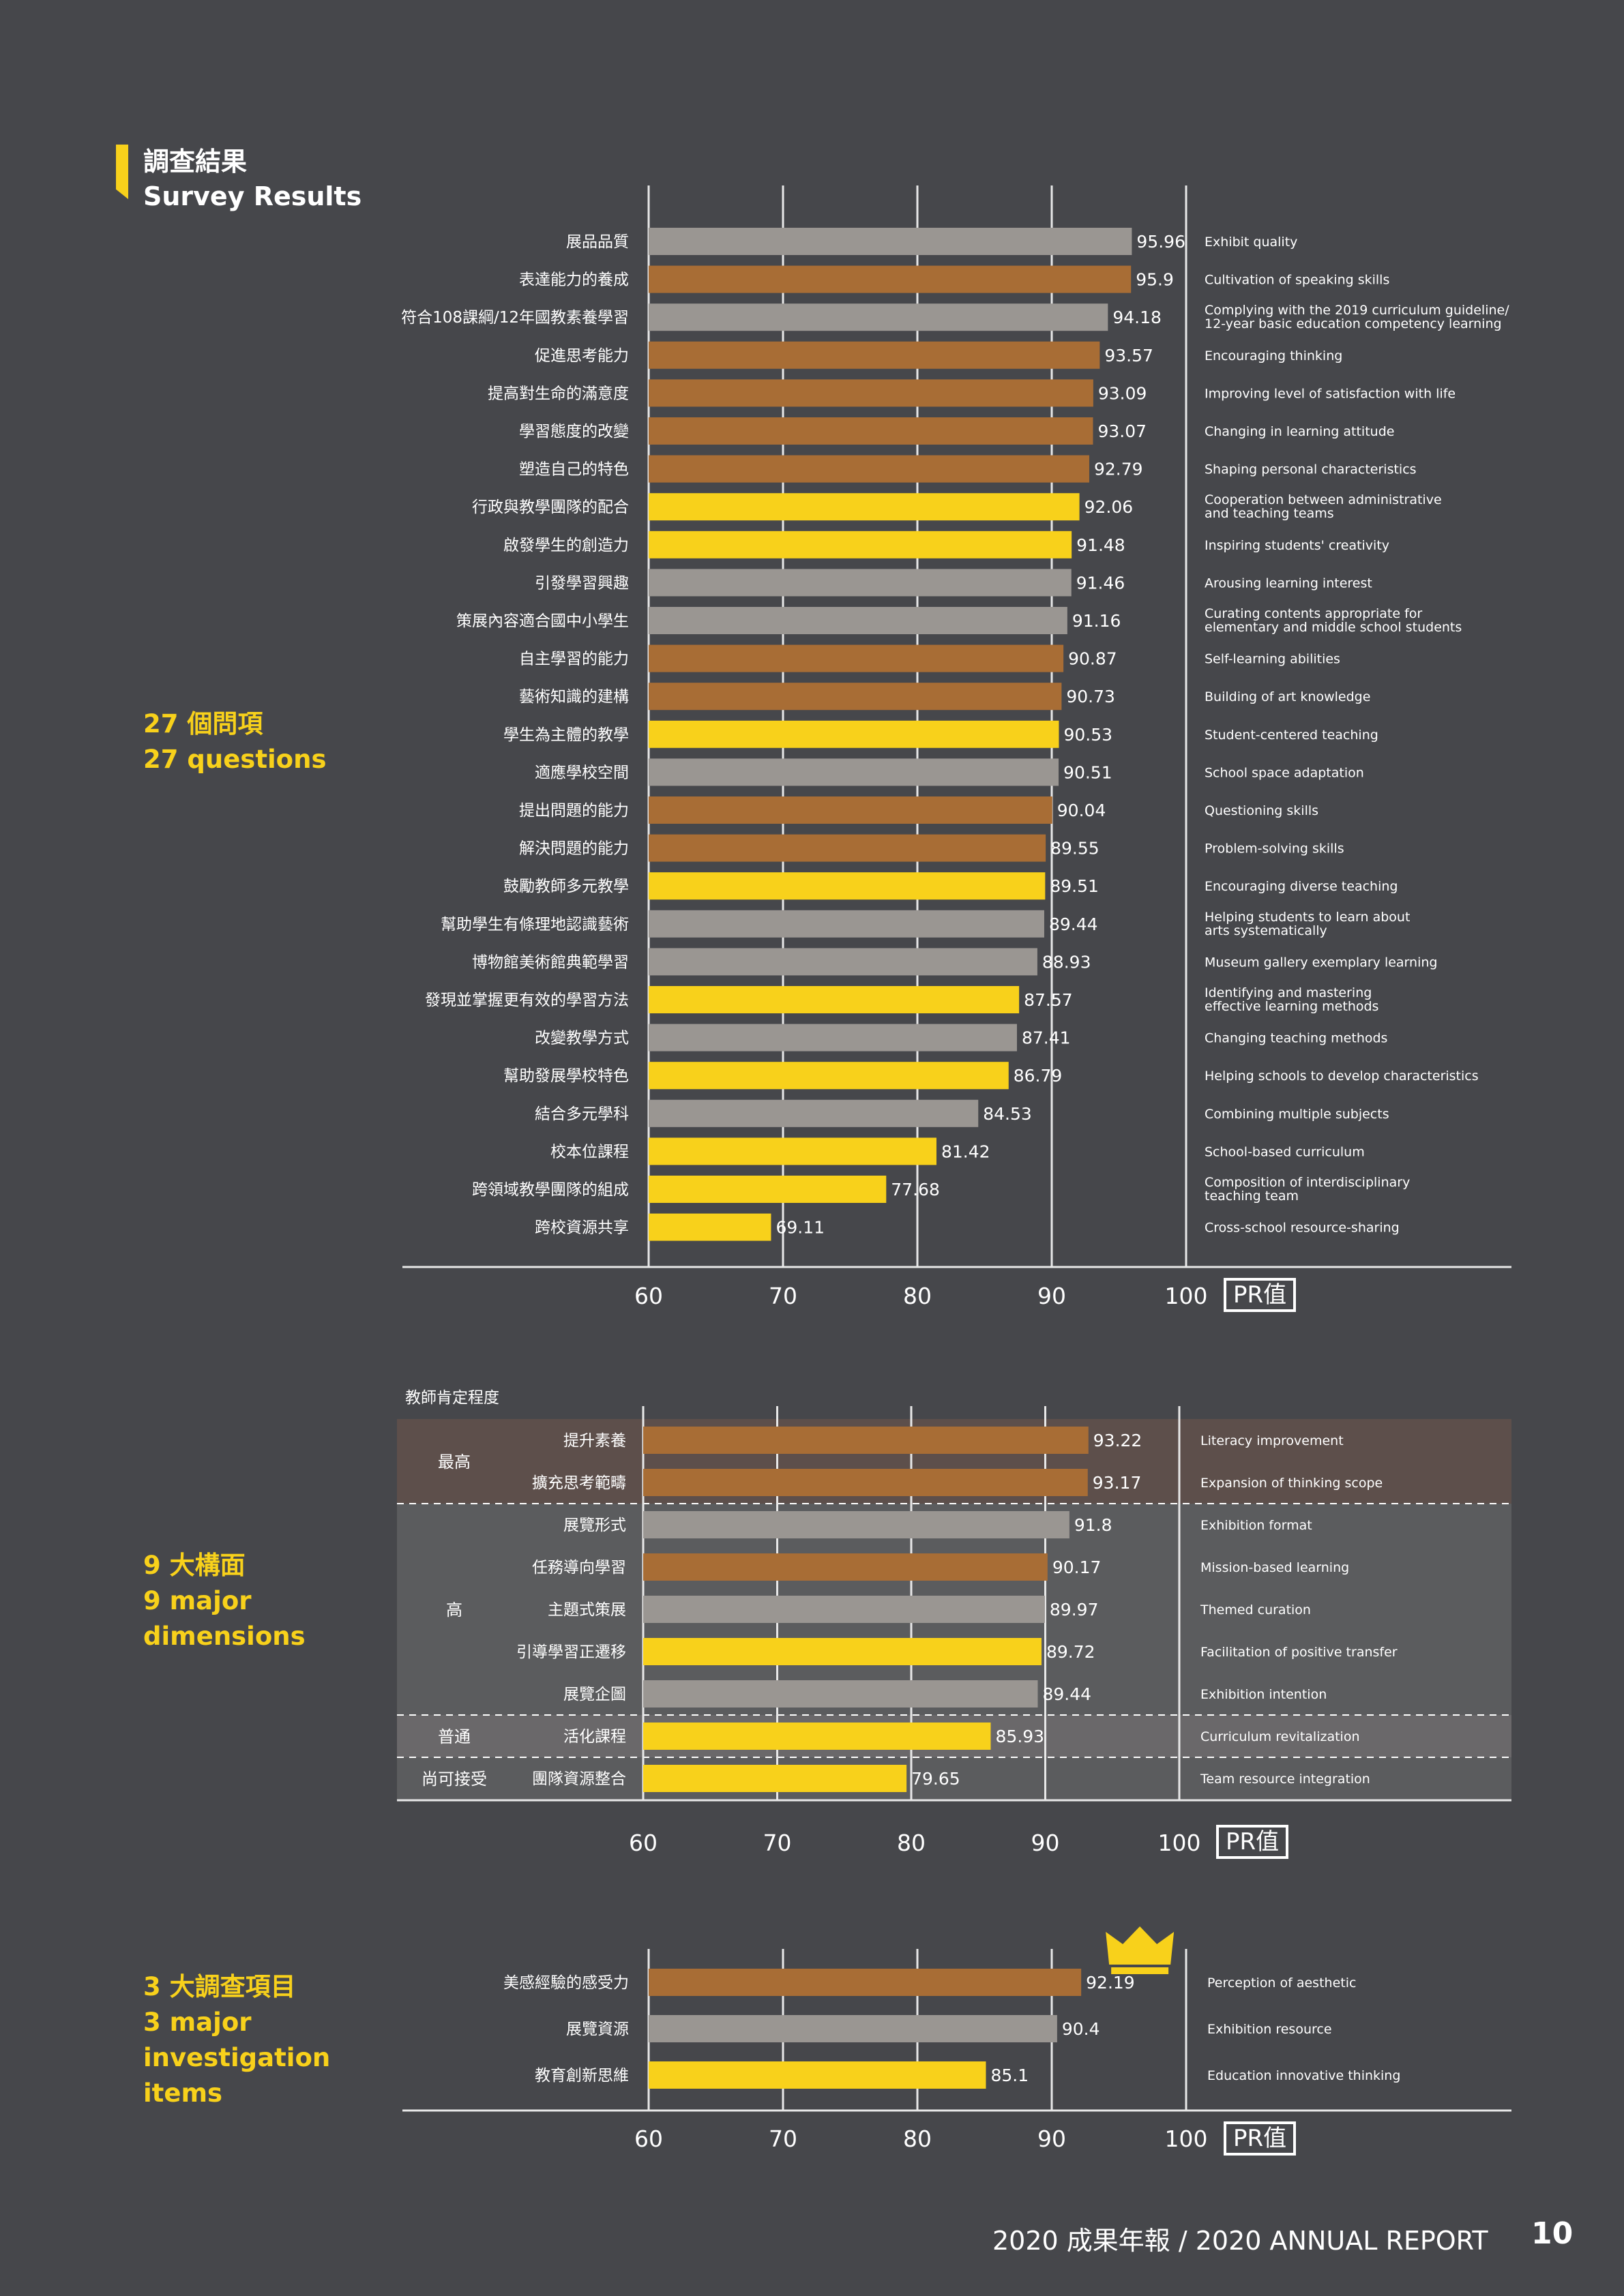 The width and height of the screenshot is (1624, 2296). I want to click on bar-value-label: 89.97, so click(1074, 1610).